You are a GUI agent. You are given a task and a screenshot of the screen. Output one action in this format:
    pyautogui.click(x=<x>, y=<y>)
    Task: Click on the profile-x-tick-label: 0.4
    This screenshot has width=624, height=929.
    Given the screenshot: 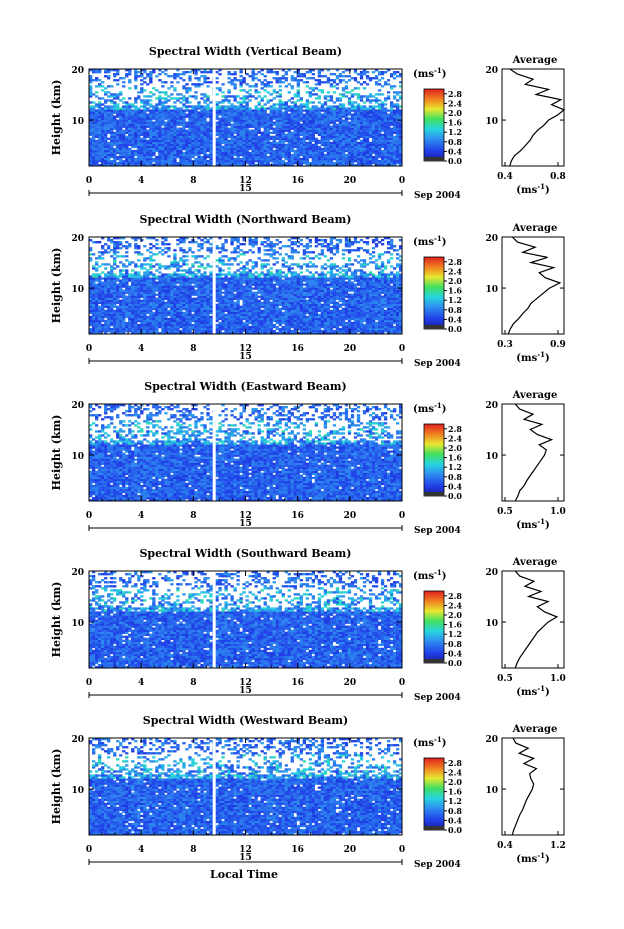 What is the action you would take?
    pyautogui.click(x=505, y=177)
    